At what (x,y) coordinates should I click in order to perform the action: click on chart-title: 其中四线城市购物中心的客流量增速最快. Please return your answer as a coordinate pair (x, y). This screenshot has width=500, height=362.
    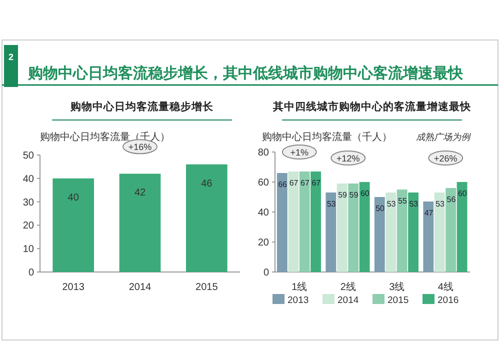
    Looking at the image, I should click on (372, 106).